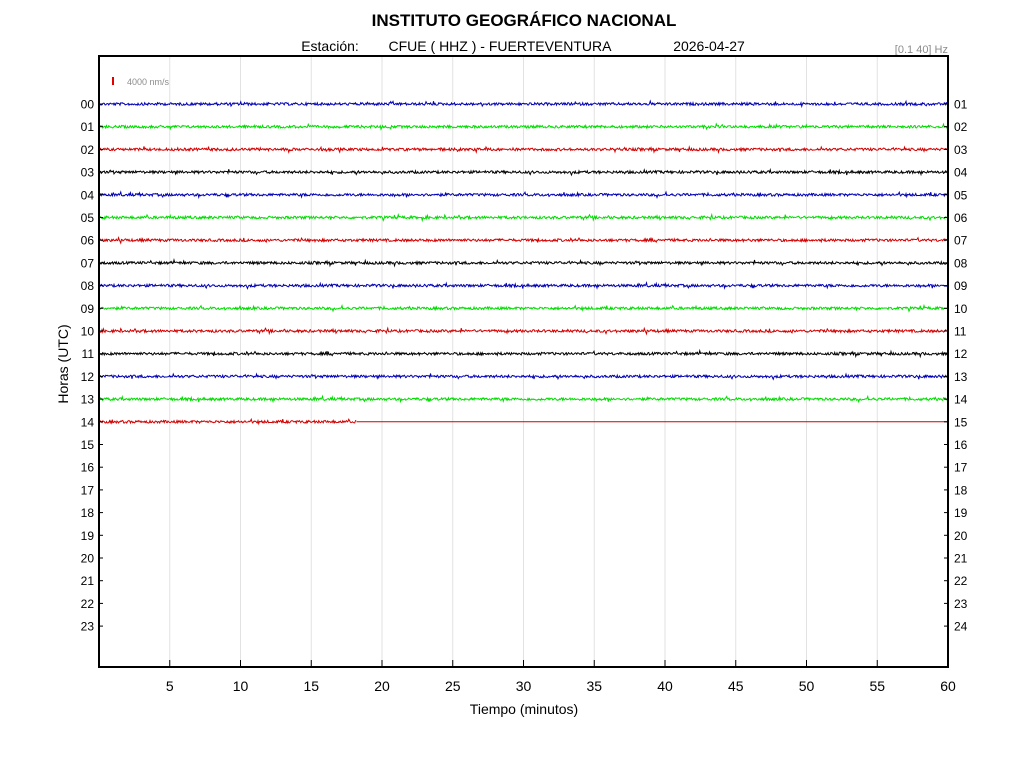 Image resolution: width=1024 pixels, height=768 pixels. Describe the element at coordinates (88, 377) in the screenshot. I see `hour-label-left: 12` at that location.